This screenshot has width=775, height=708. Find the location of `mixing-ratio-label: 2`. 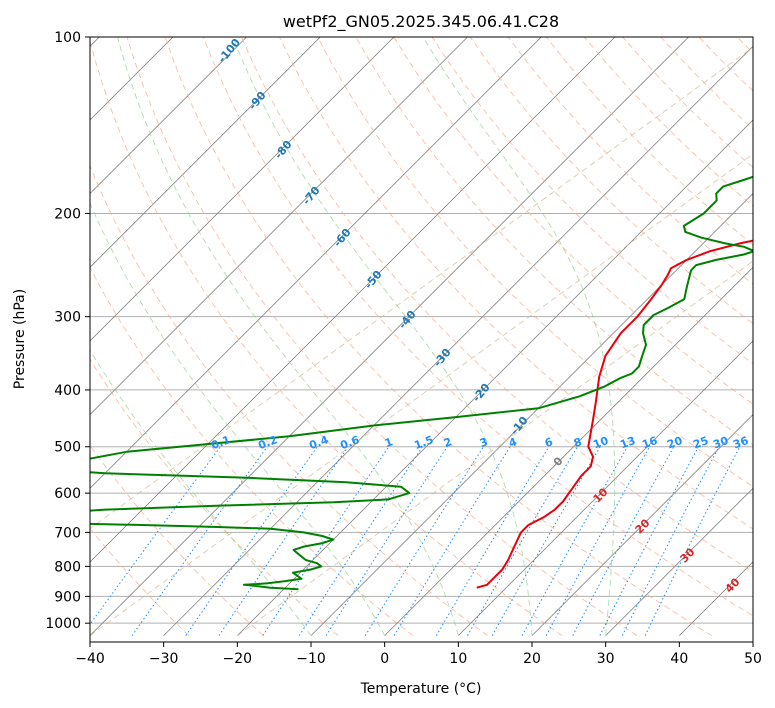

mixing-ratio-label: 2 is located at coordinates (448, 442).